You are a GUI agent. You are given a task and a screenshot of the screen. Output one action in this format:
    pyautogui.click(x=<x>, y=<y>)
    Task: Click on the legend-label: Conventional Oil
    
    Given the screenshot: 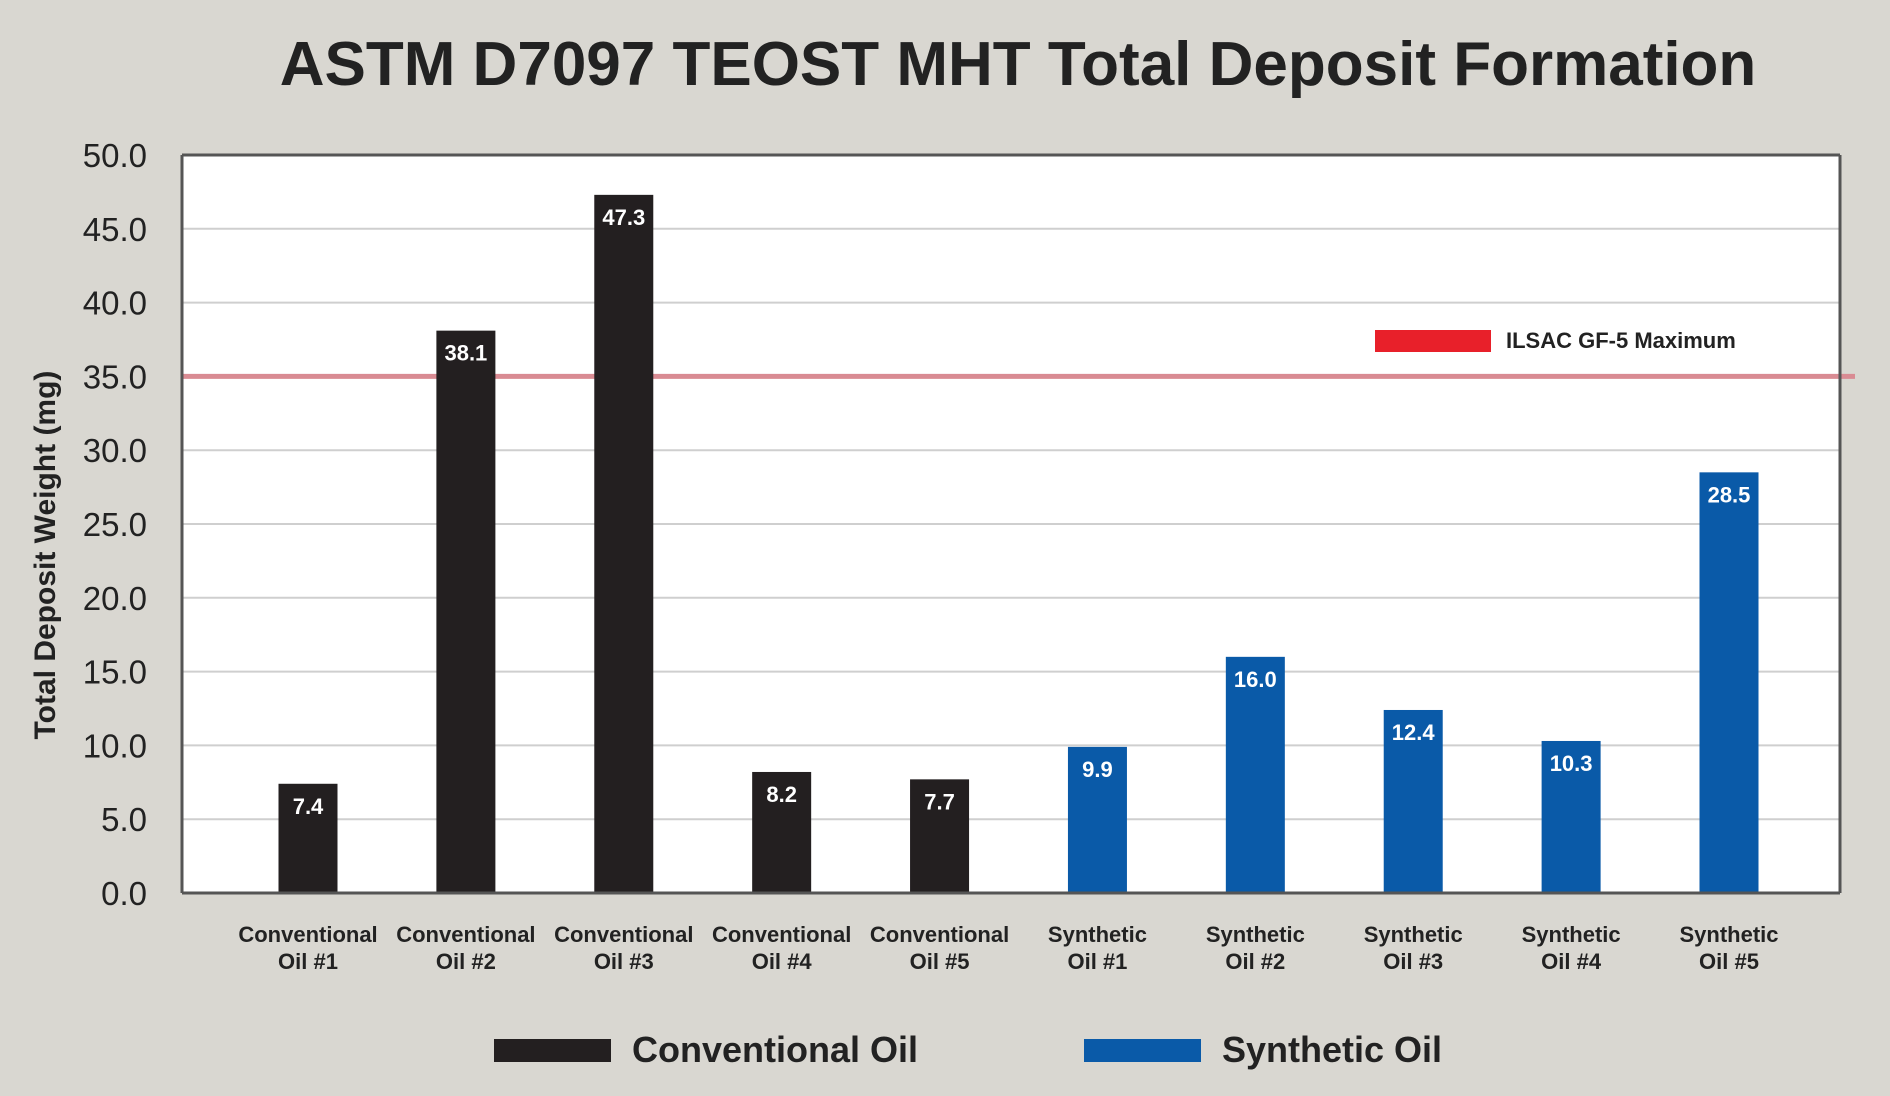 What is the action you would take?
    pyautogui.click(x=775, y=1049)
    